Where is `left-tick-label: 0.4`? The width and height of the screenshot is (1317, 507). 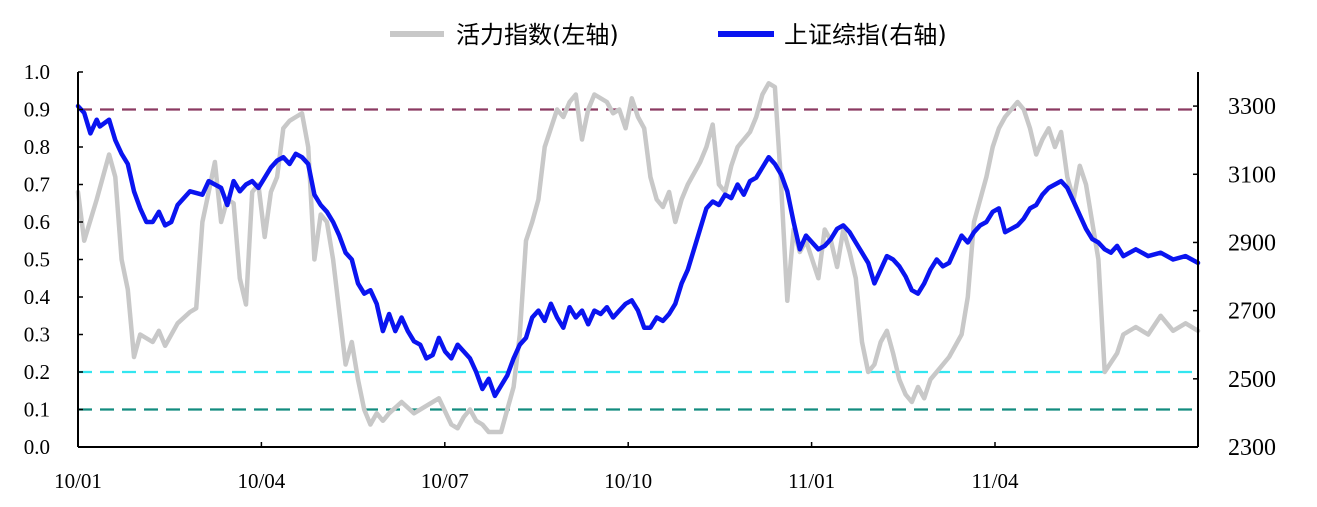 left-tick-label: 0.4 is located at coordinates (37, 297).